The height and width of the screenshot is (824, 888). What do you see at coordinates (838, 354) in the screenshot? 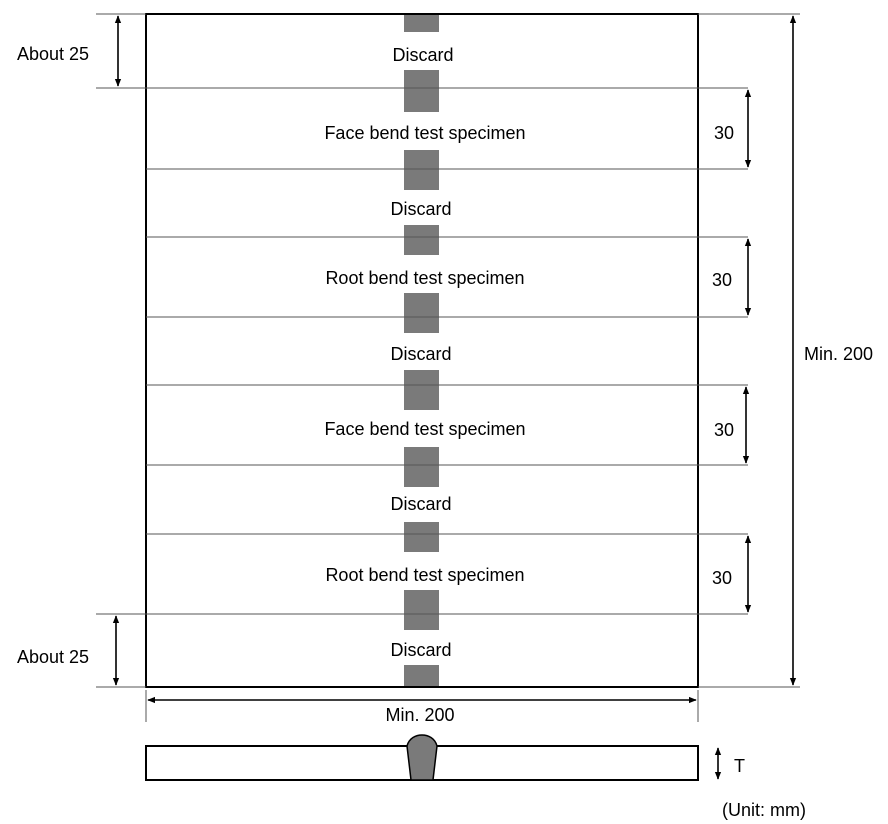
I see `dim-label-total-length: Min. 200` at bounding box center [838, 354].